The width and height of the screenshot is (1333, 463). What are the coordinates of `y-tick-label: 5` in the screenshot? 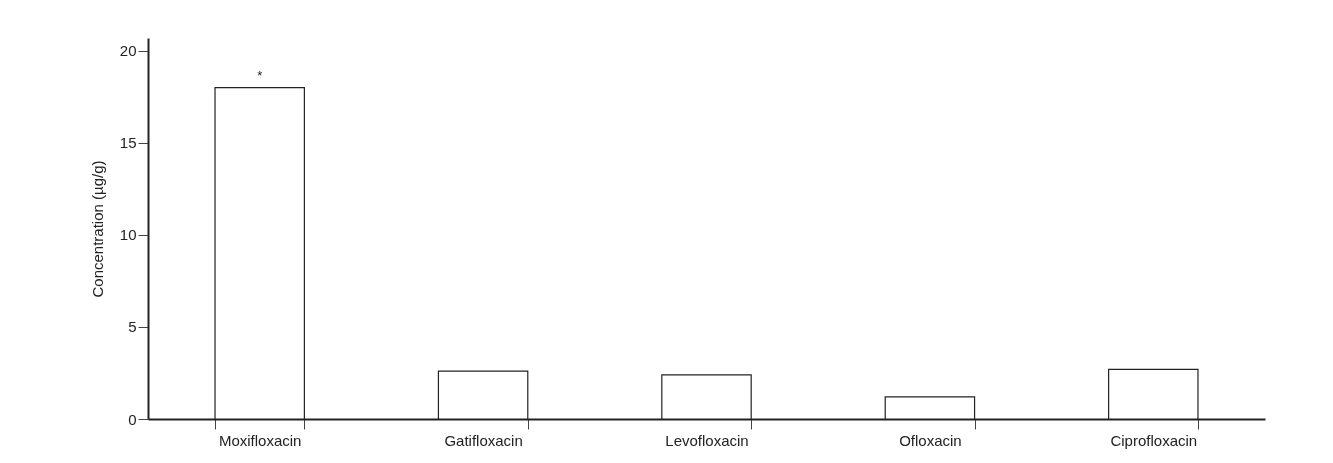 It's located at (132, 327).